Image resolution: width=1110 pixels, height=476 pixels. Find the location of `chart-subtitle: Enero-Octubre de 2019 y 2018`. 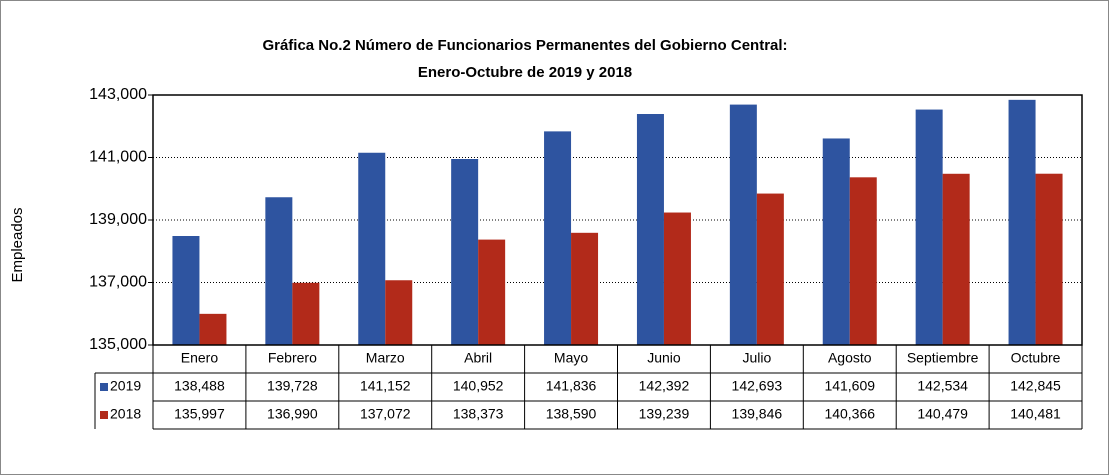

chart-subtitle: Enero-Octubre de 2019 y 2018 is located at coordinates (525, 72).